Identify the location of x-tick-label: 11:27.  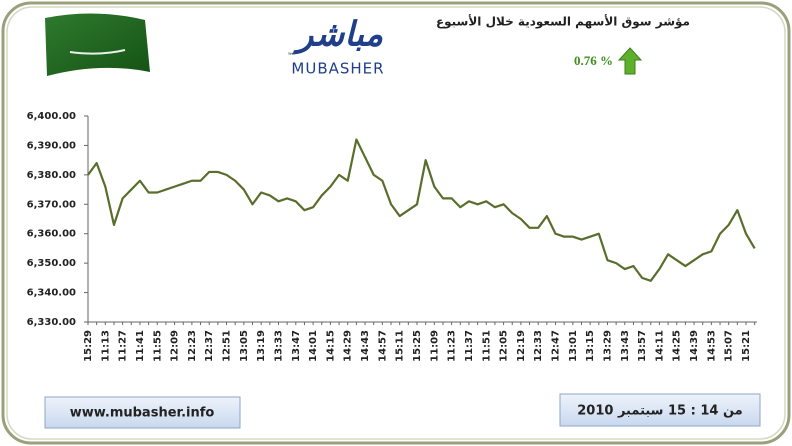
(123, 346).